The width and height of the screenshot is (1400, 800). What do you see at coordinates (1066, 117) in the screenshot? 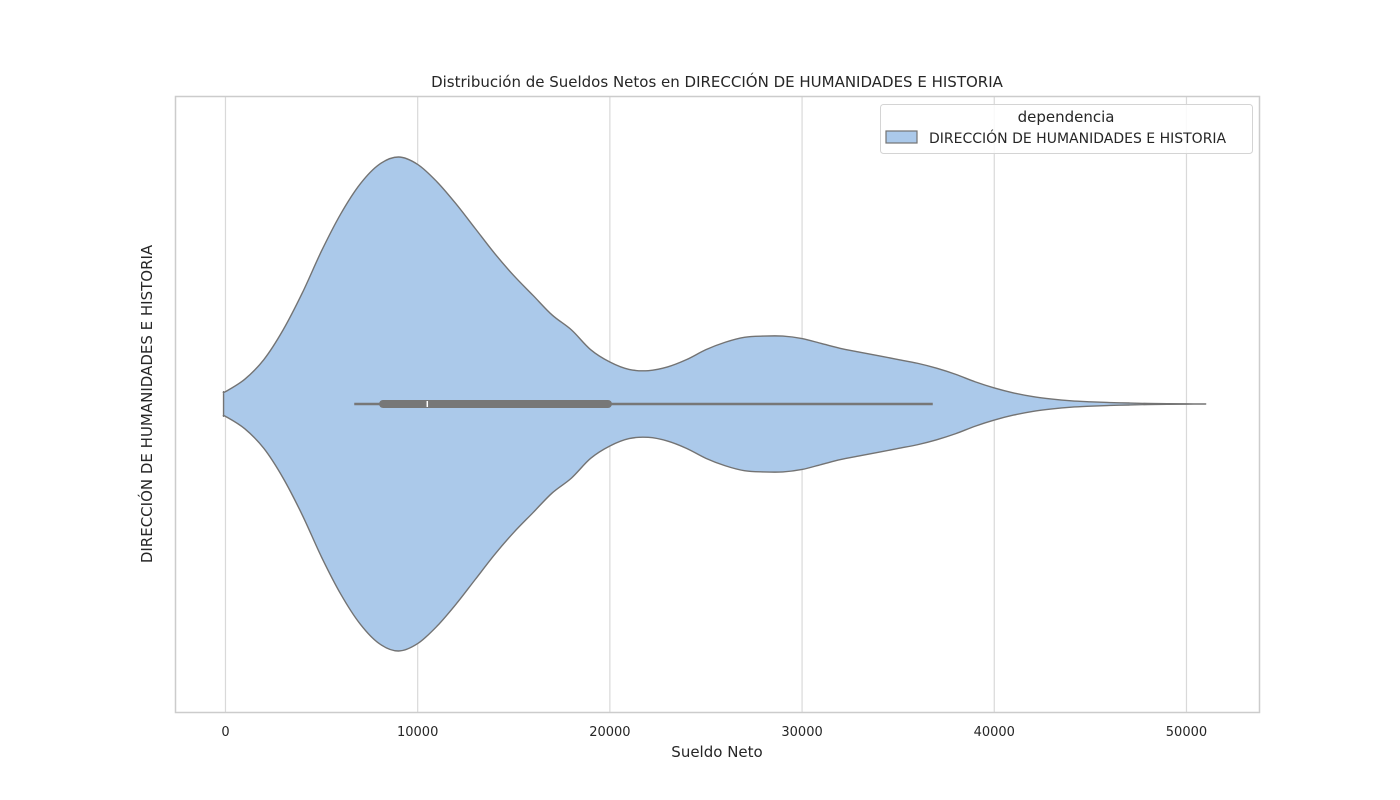
I see `legend-title: dependencia` at bounding box center [1066, 117].